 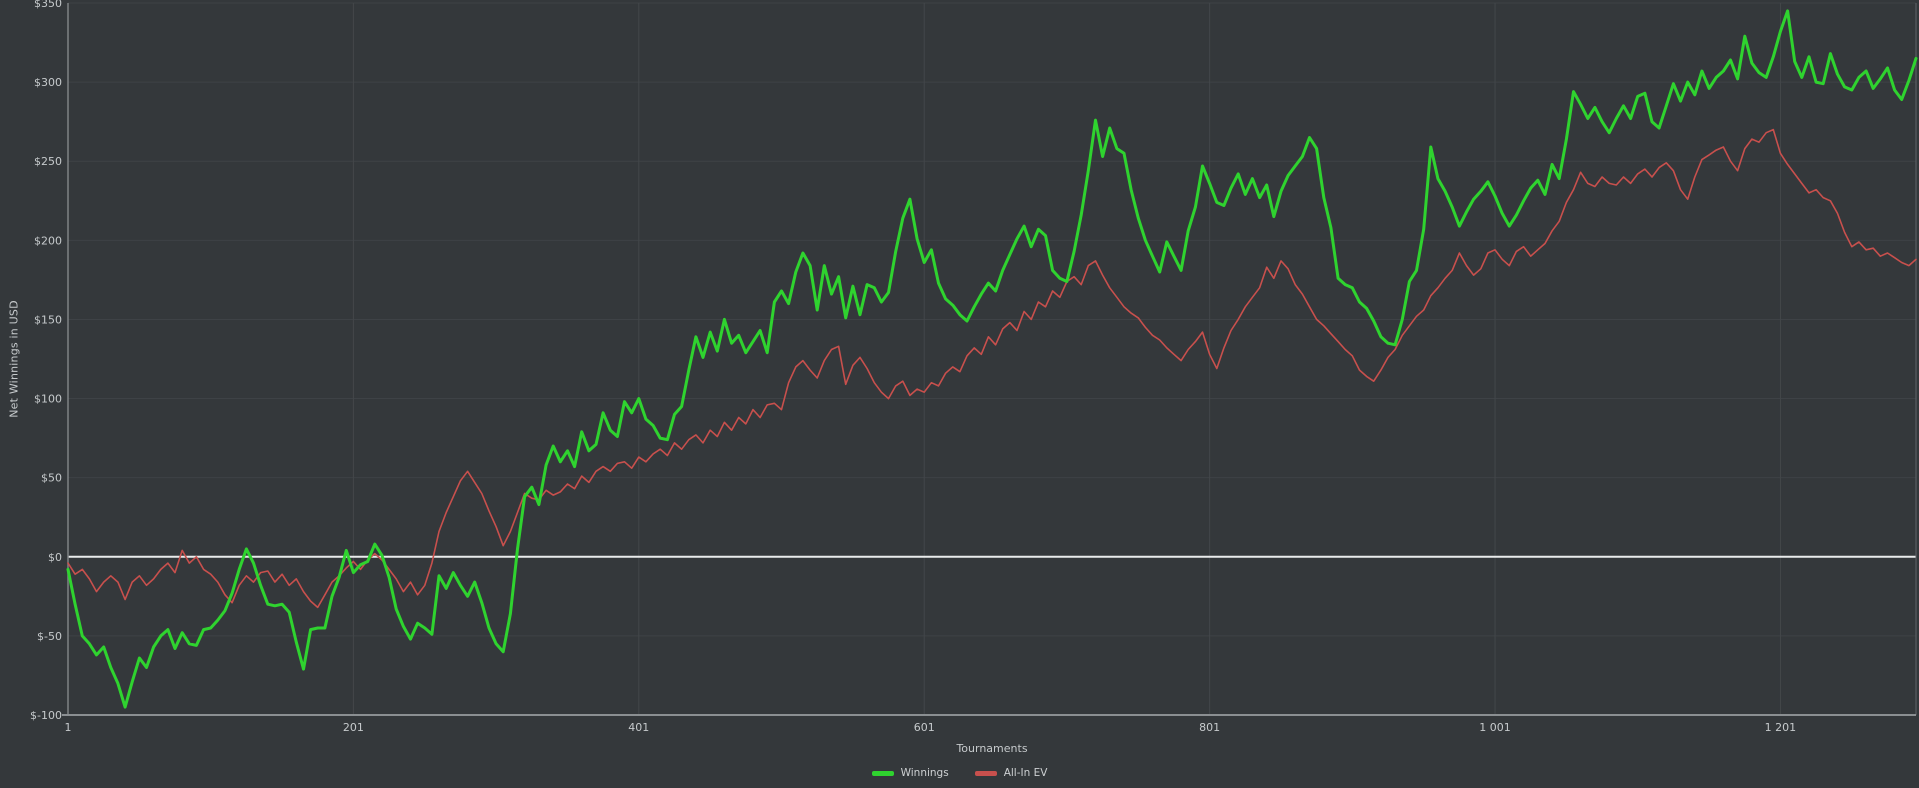 I want to click on y-tick-label: $-100, so click(x=46, y=715).